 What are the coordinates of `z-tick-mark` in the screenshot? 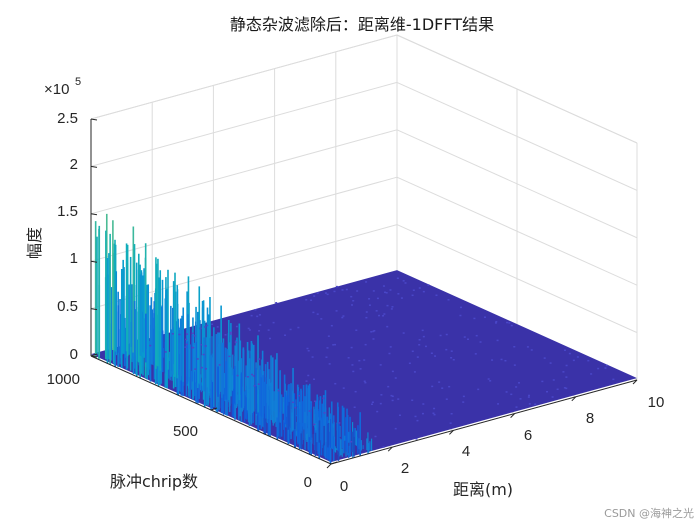 It's located at (94, 261).